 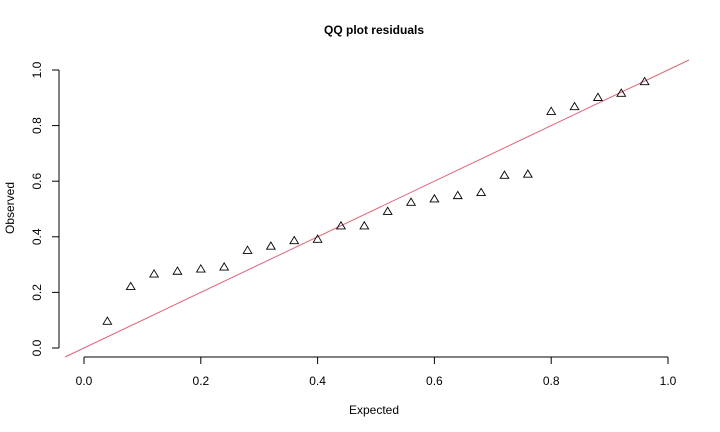 What do you see at coordinates (37, 347) in the screenshot?
I see `y-tick-label: 0.0` at bounding box center [37, 347].